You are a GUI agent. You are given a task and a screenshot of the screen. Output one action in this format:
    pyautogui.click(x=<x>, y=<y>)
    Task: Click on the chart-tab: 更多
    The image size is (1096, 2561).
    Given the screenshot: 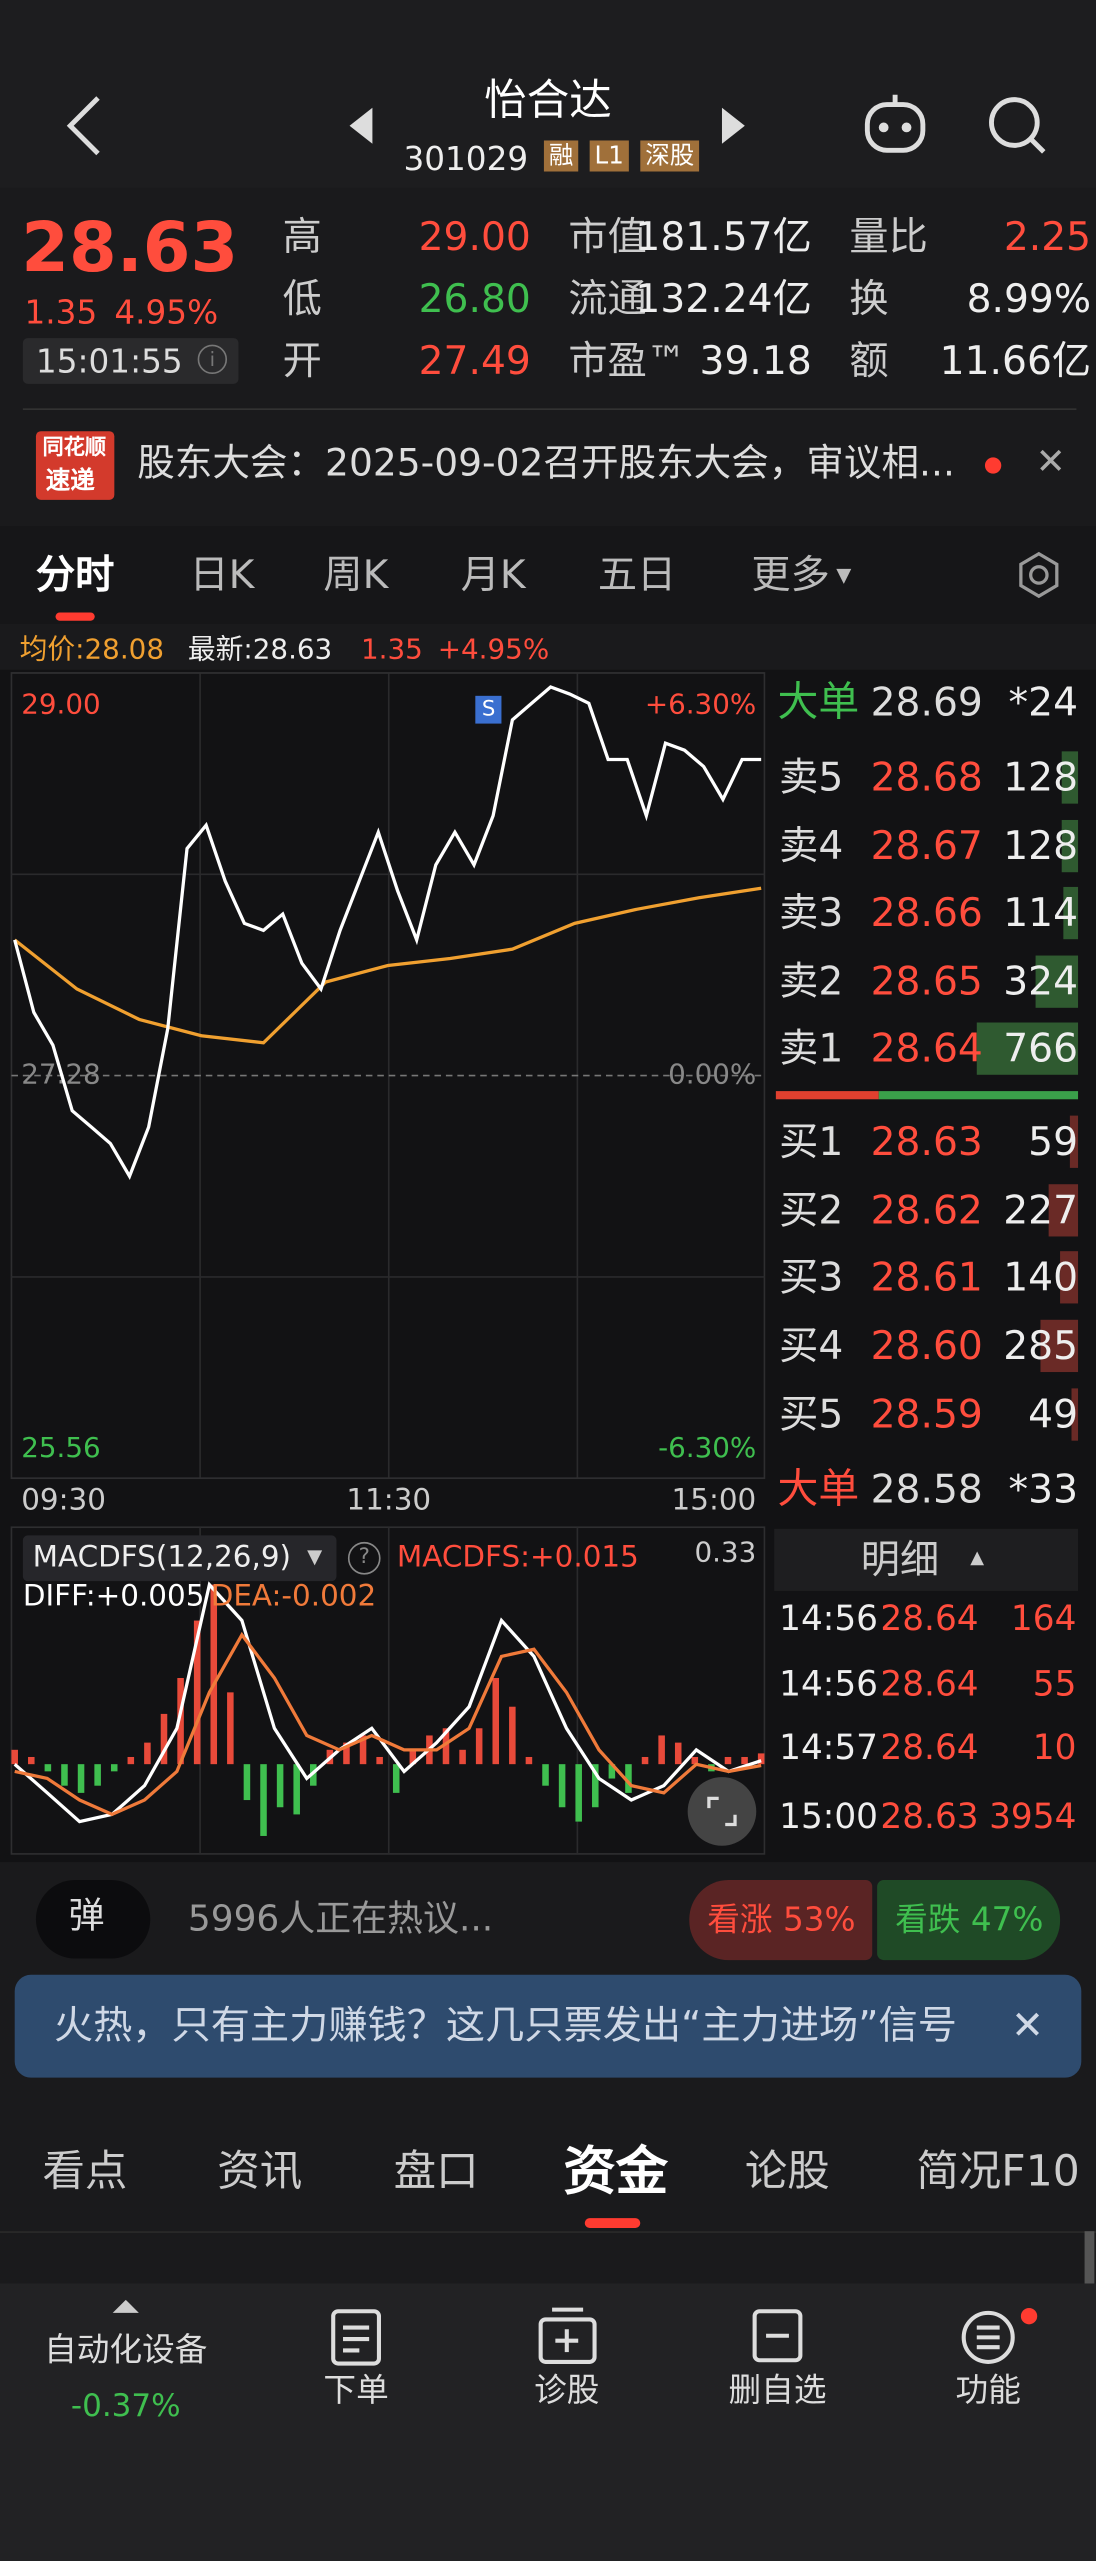 What is the action you would take?
    pyautogui.click(x=790, y=575)
    